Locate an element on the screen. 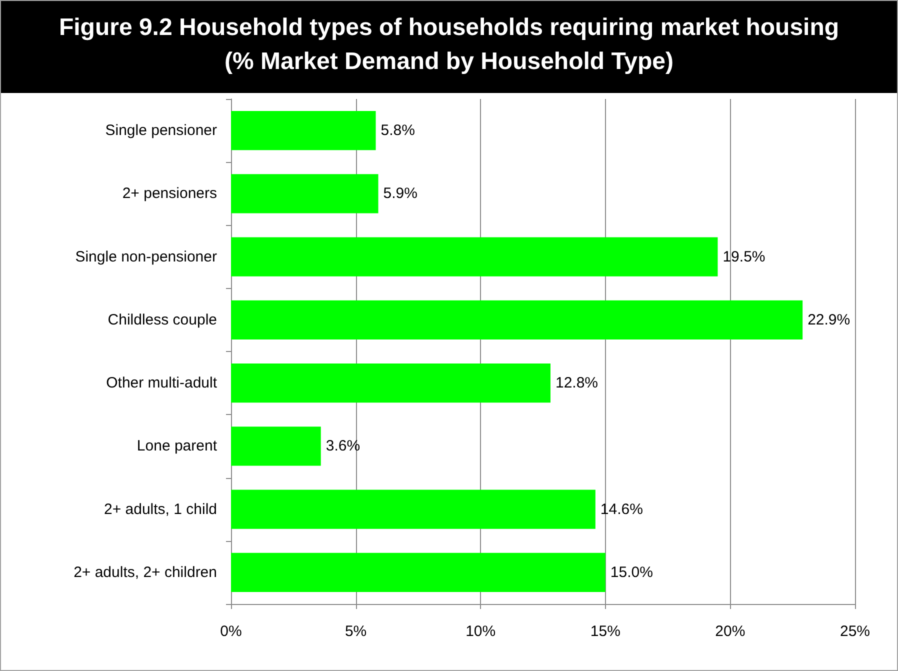  y-tick-label: 2+ pensioners is located at coordinates (169, 193).